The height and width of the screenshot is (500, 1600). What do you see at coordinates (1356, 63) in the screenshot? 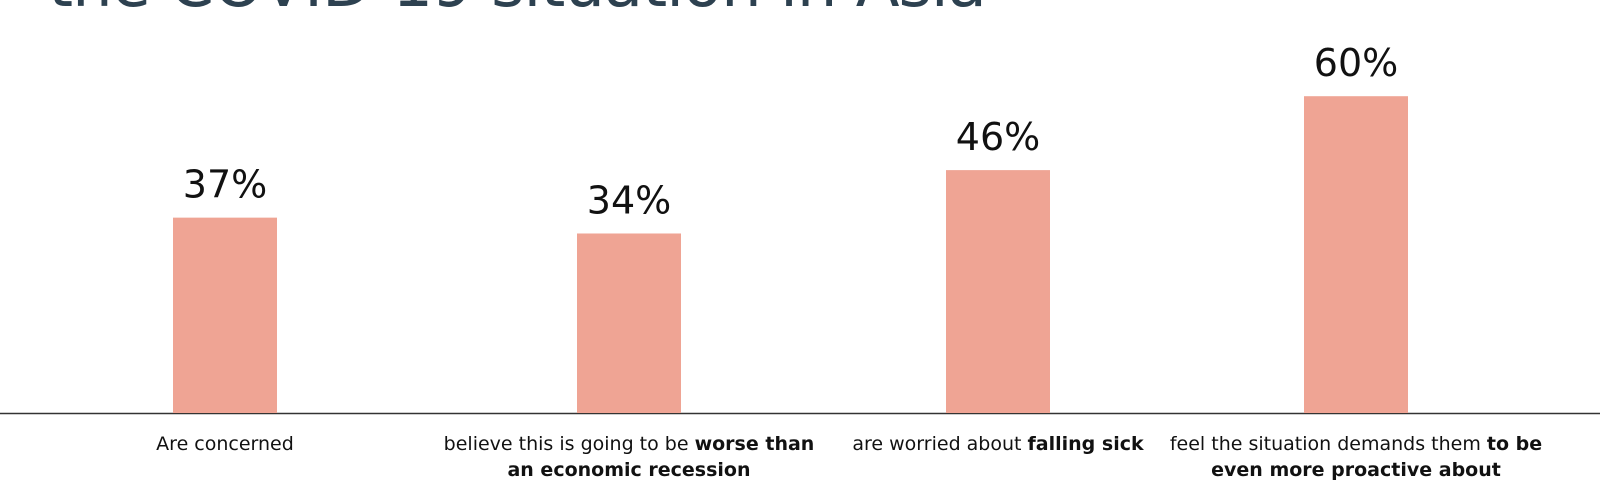
I see `value-label: 60%` at bounding box center [1356, 63].